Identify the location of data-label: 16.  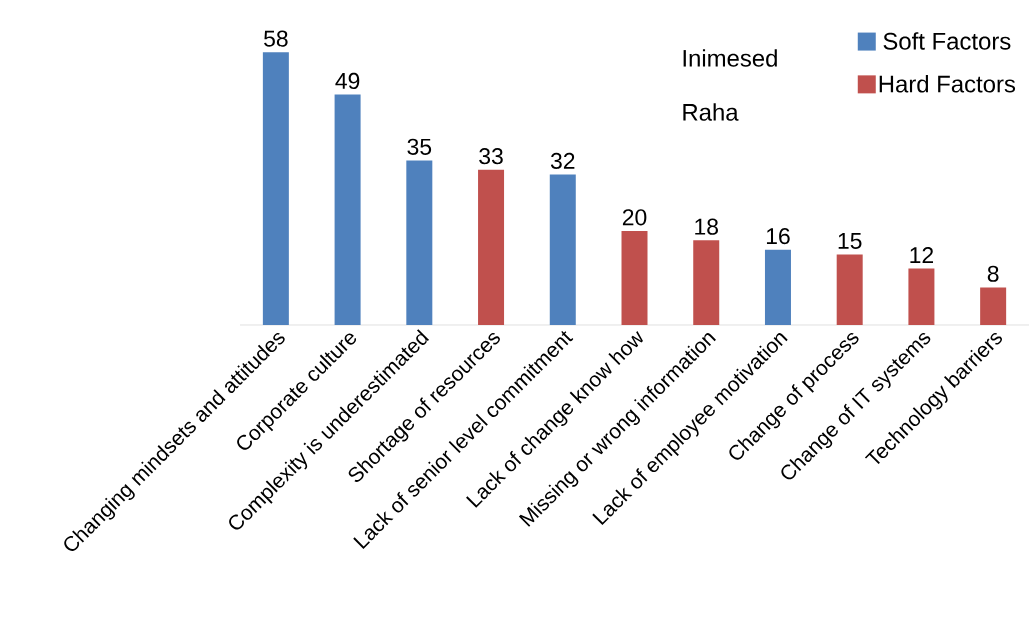
(778, 236).